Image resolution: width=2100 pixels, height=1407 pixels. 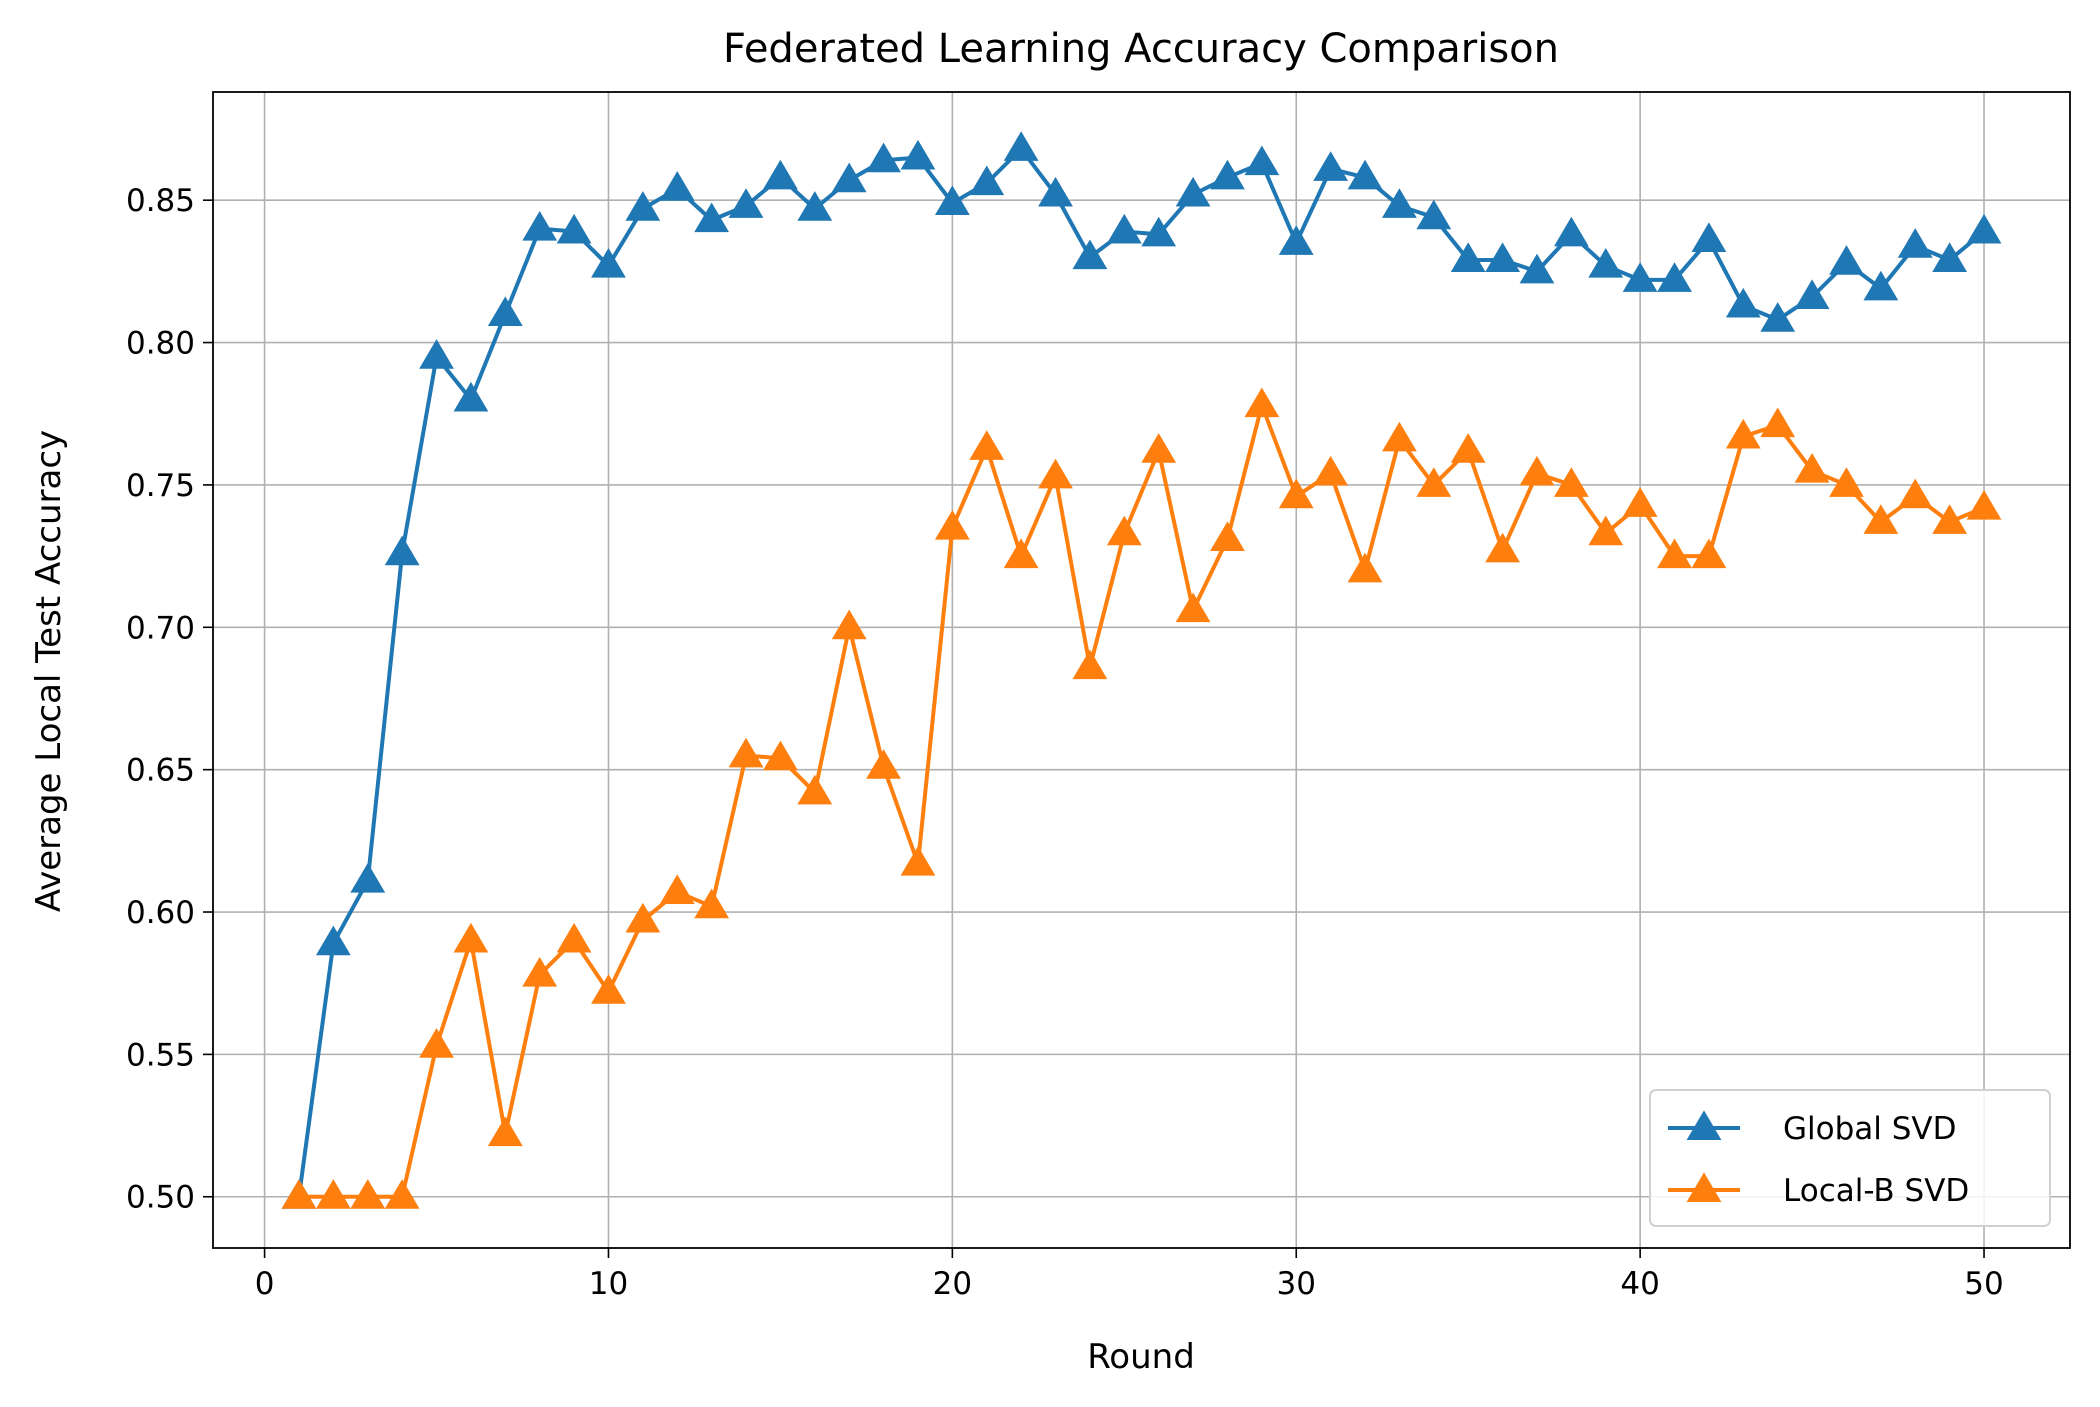 What do you see at coordinates (49, 671) in the screenshot?
I see `y-axis-label: Average Local Test Accuracy` at bounding box center [49, 671].